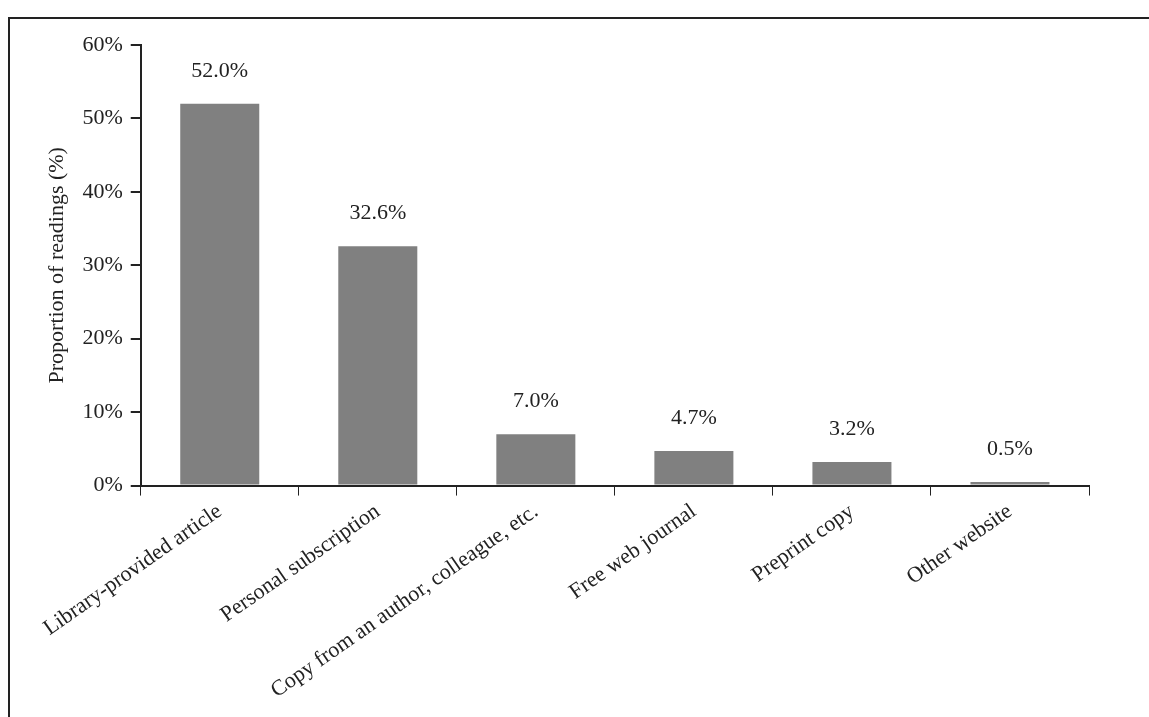 The height and width of the screenshot is (717, 1149). What do you see at coordinates (852, 427) in the screenshot?
I see `data-label: 3.2%` at bounding box center [852, 427].